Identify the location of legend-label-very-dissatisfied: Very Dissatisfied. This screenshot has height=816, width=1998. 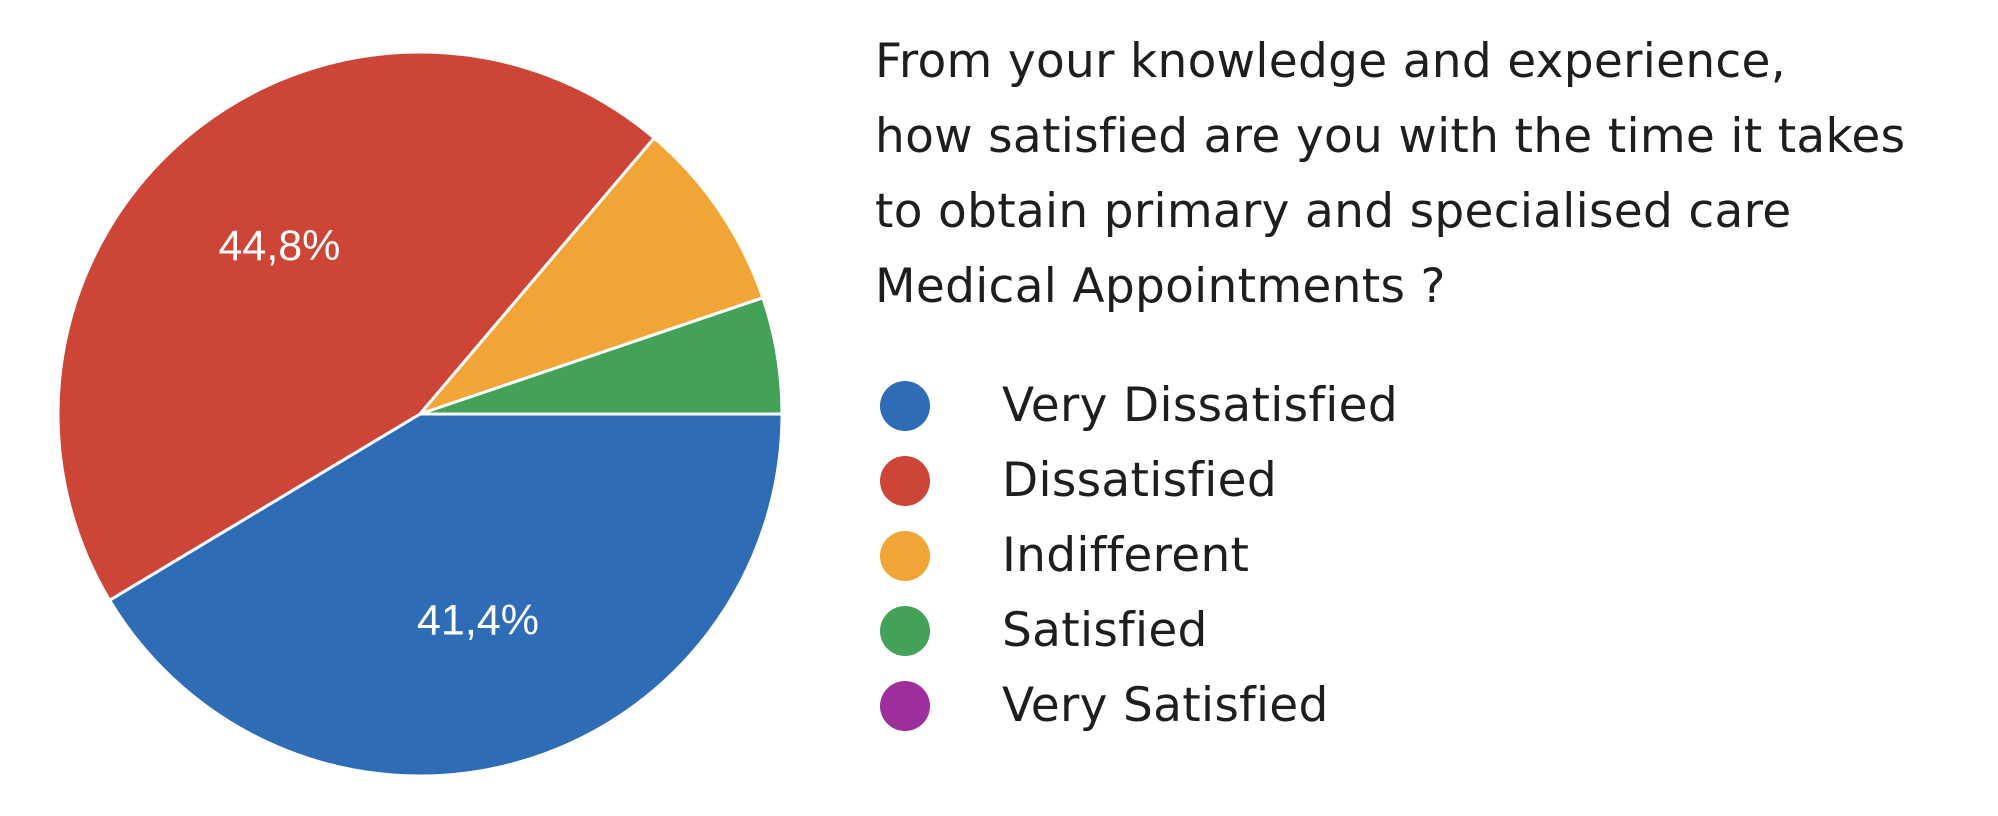
(1200, 405).